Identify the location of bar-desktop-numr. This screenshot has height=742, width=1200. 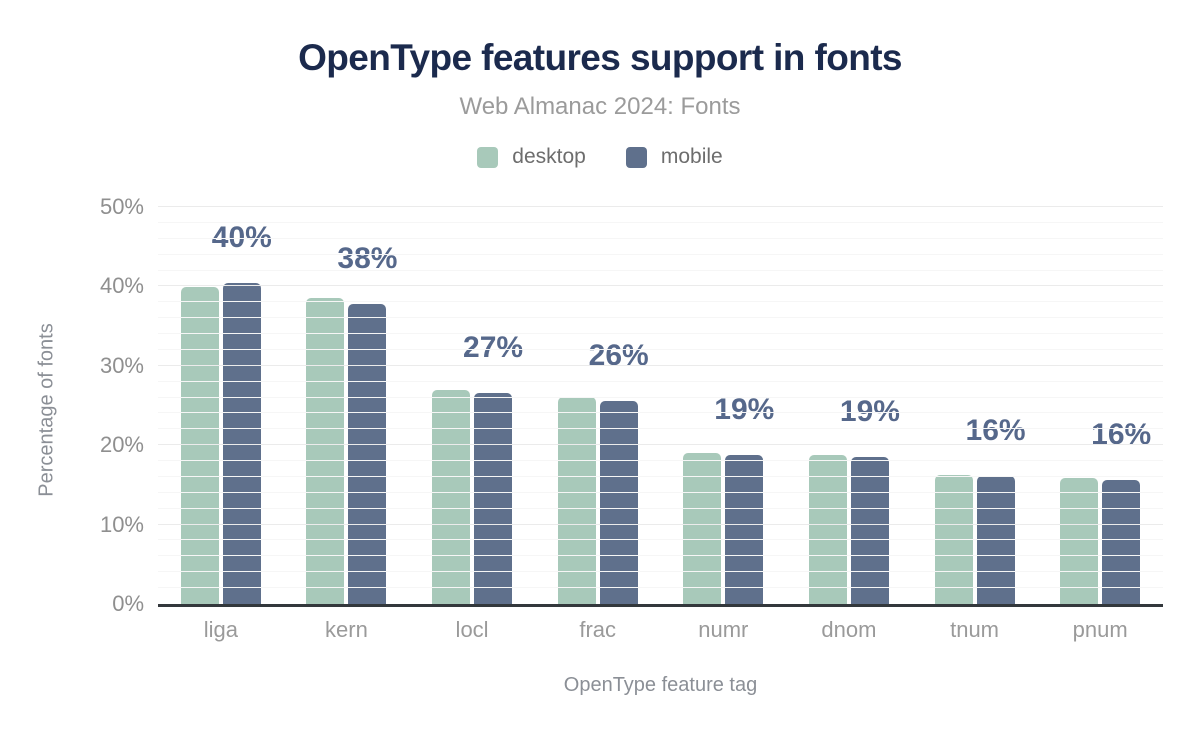
(702, 528).